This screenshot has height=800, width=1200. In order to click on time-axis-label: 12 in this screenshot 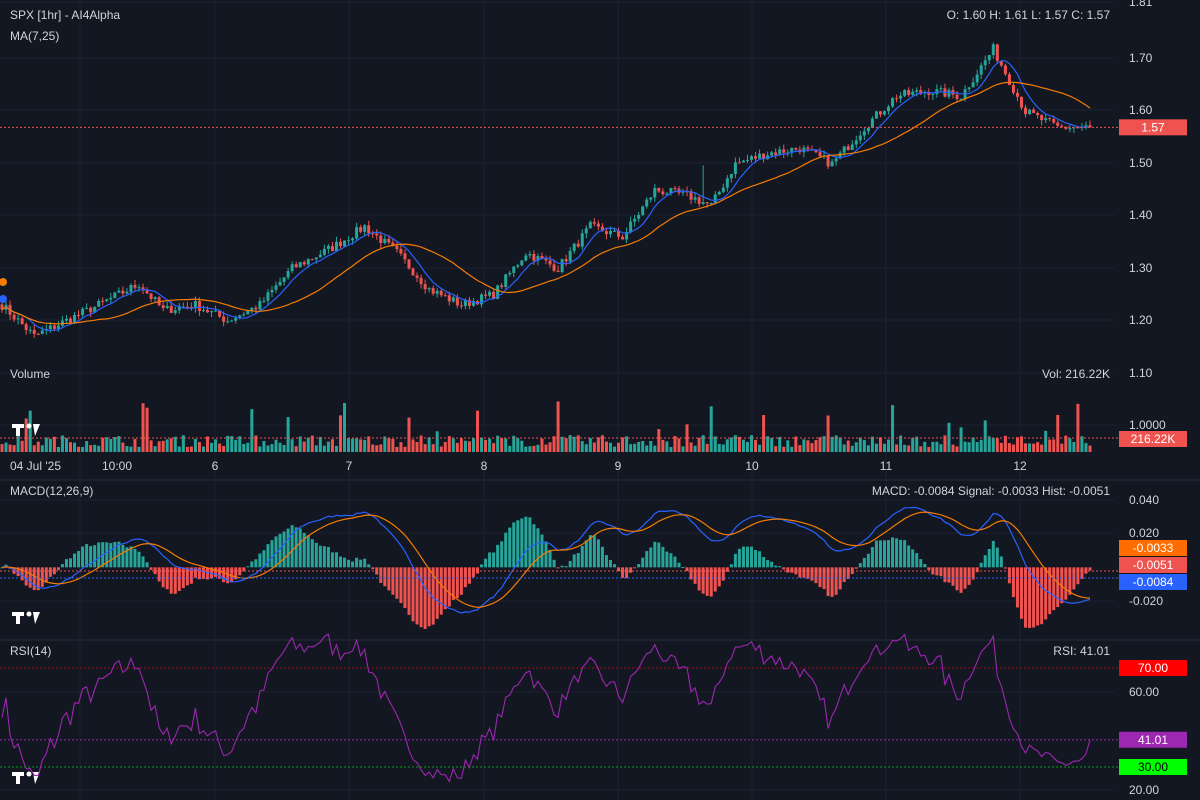, I will do `click(1020, 466)`.